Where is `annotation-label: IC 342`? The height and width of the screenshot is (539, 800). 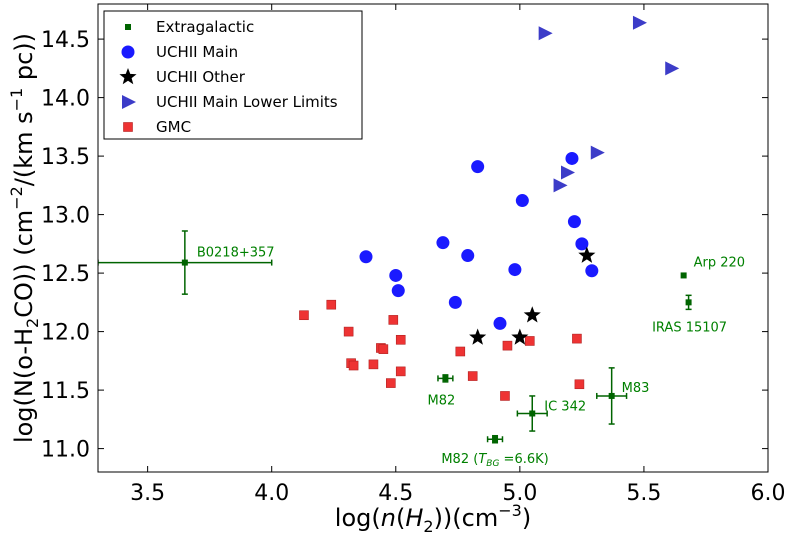 annotation-label: IC 342 is located at coordinates (565, 407).